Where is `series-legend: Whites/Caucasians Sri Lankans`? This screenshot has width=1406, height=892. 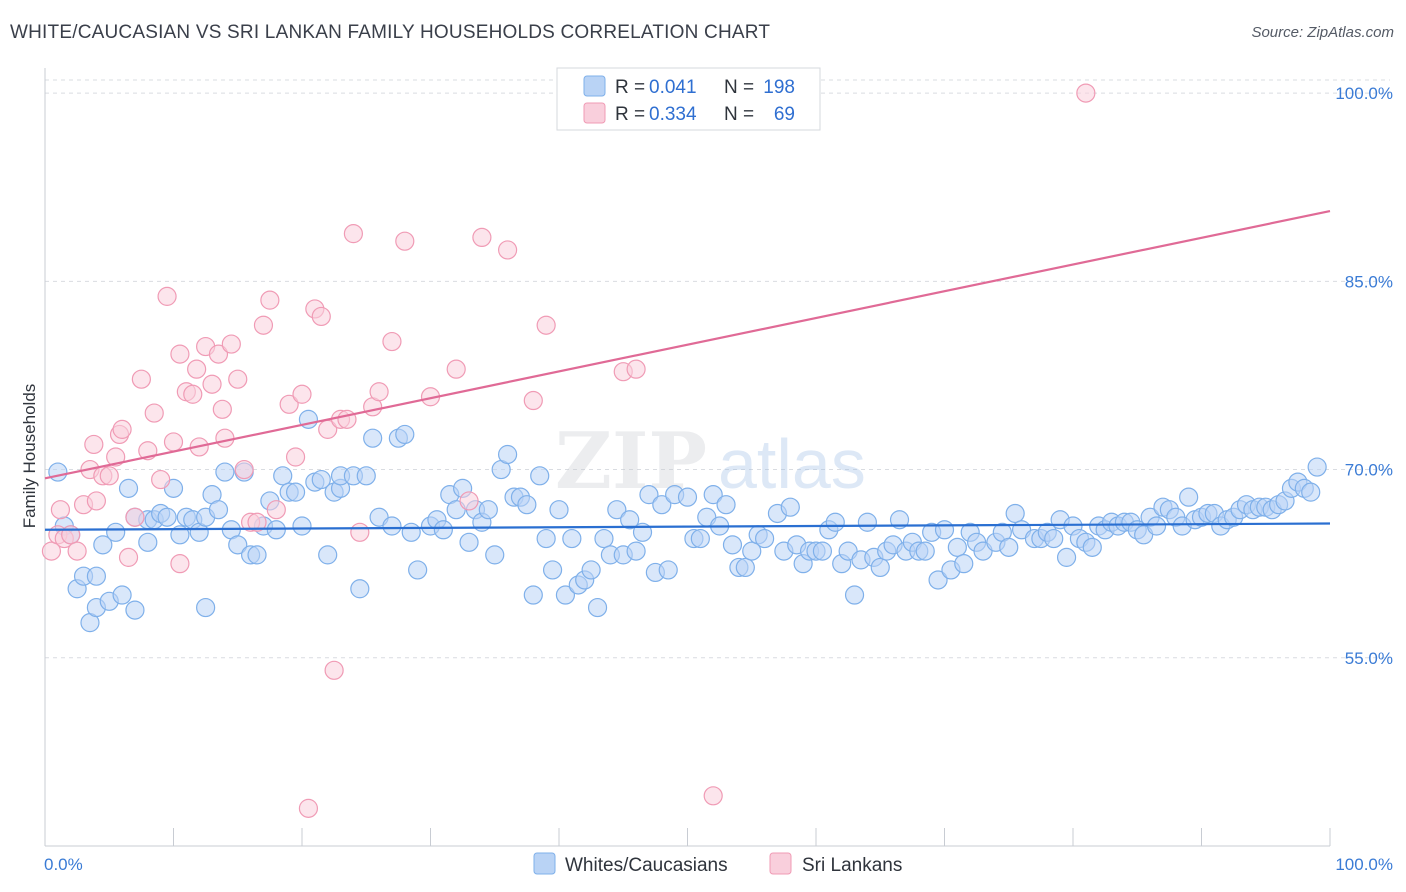 series-legend: Whites/Caucasians Sri Lankans is located at coordinates (717, 864).